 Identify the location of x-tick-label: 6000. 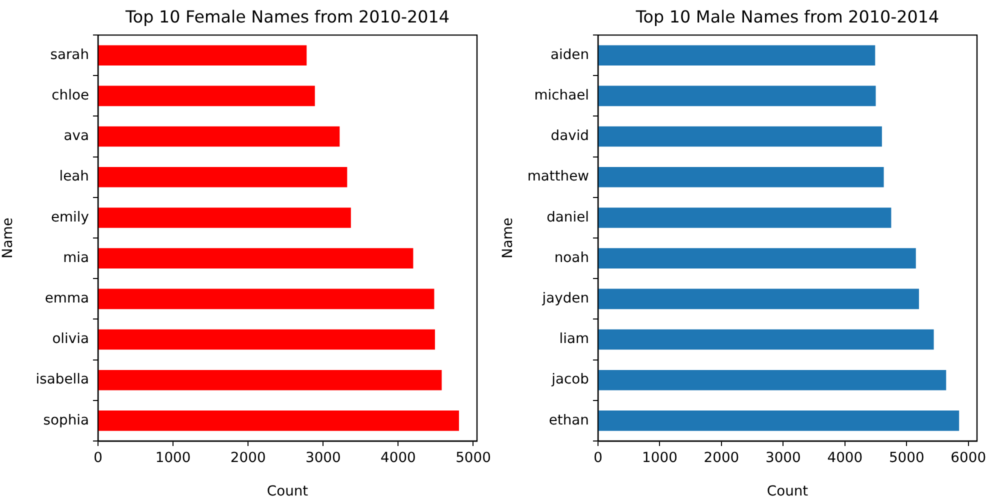
(968, 458).